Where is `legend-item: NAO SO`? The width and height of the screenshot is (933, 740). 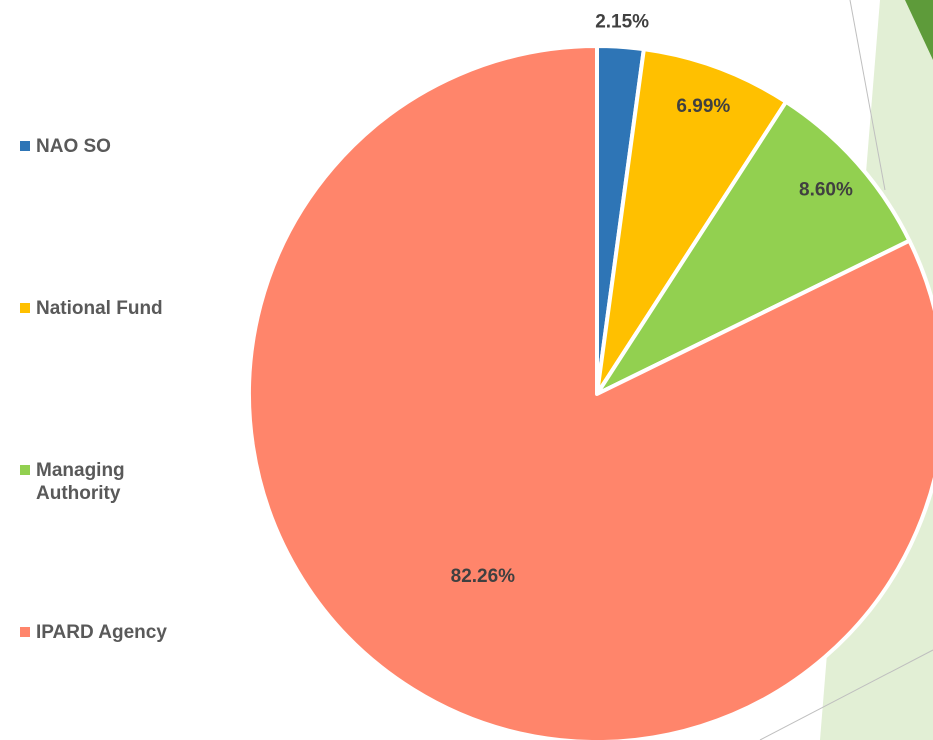 legend-item: NAO SO is located at coordinates (103, 146).